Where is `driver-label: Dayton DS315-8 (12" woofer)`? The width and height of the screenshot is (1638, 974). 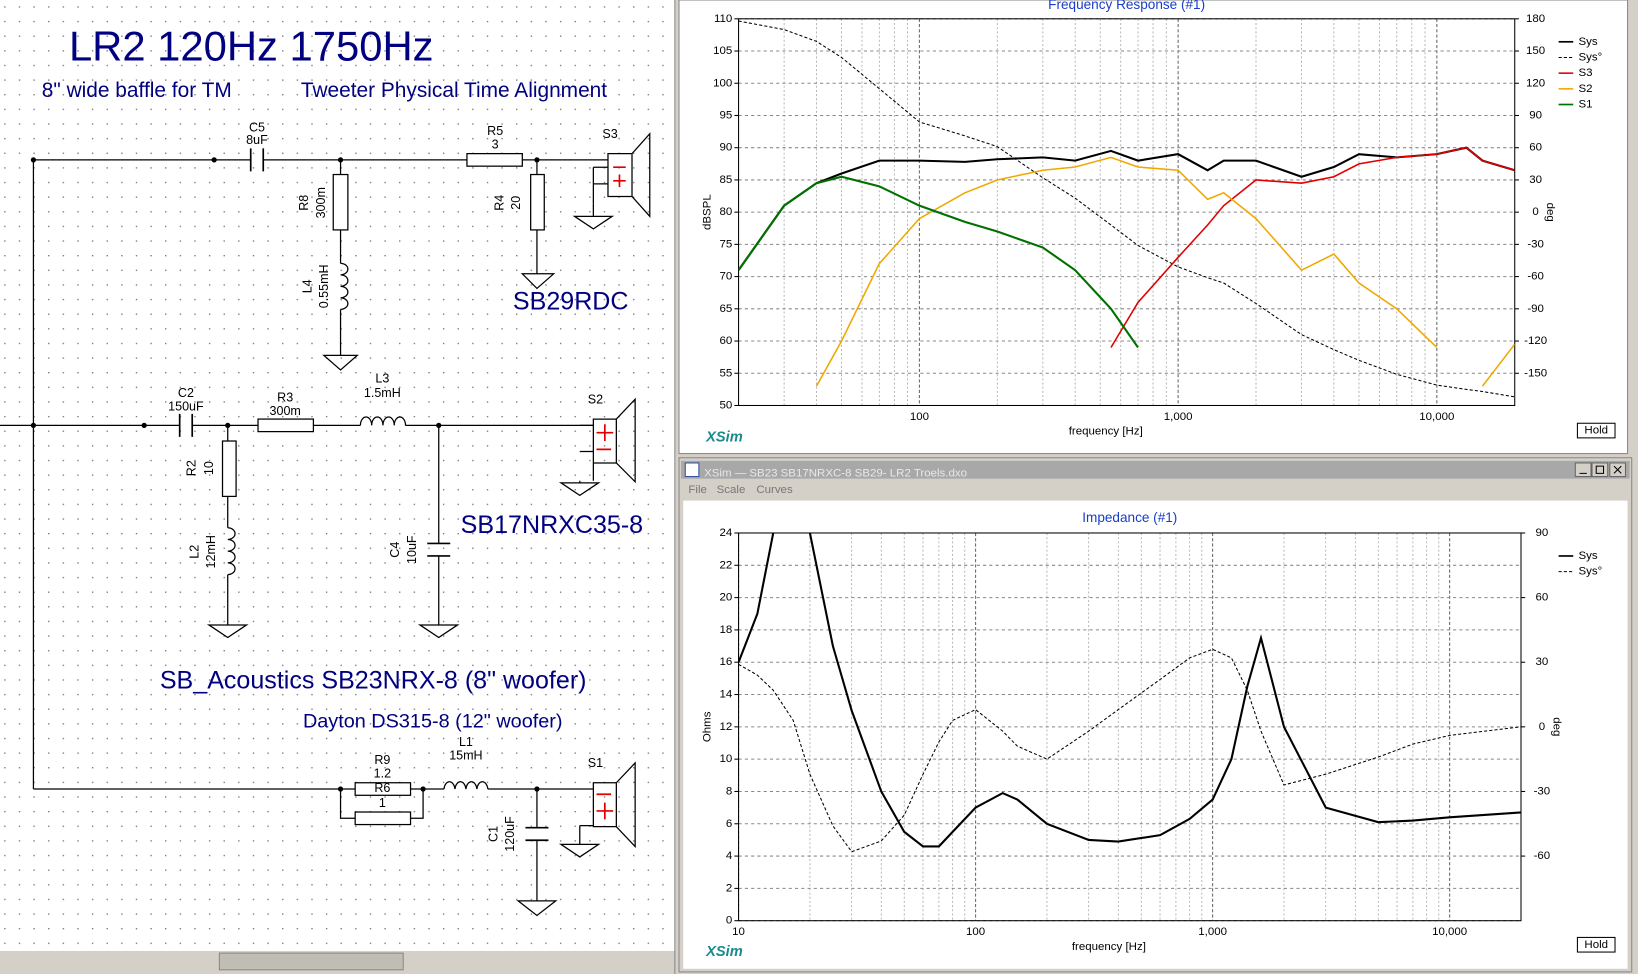 driver-label: Dayton DS315-8 (12" woofer) is located at coordinates (433, 721).